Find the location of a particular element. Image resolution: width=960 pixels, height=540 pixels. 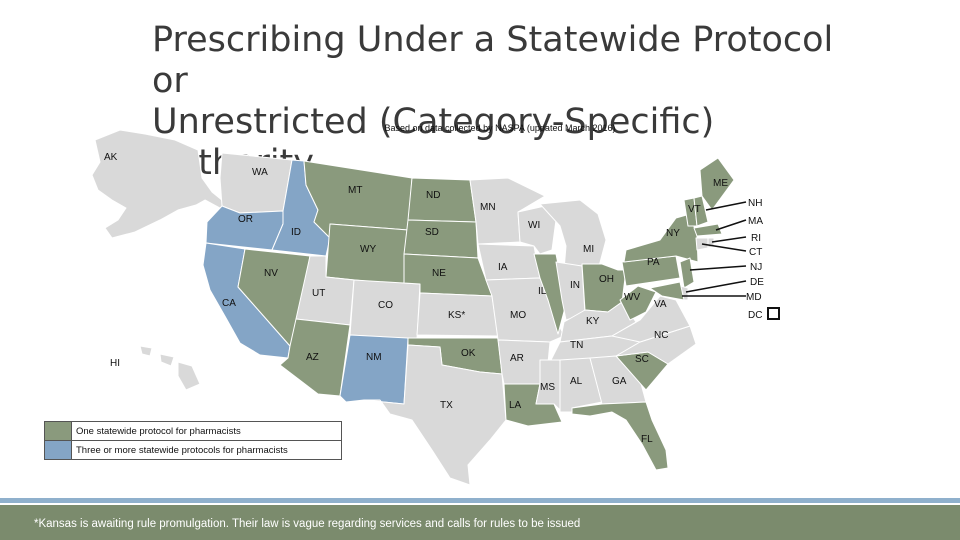

label-tx: TX is located at coordinates (446, 405).